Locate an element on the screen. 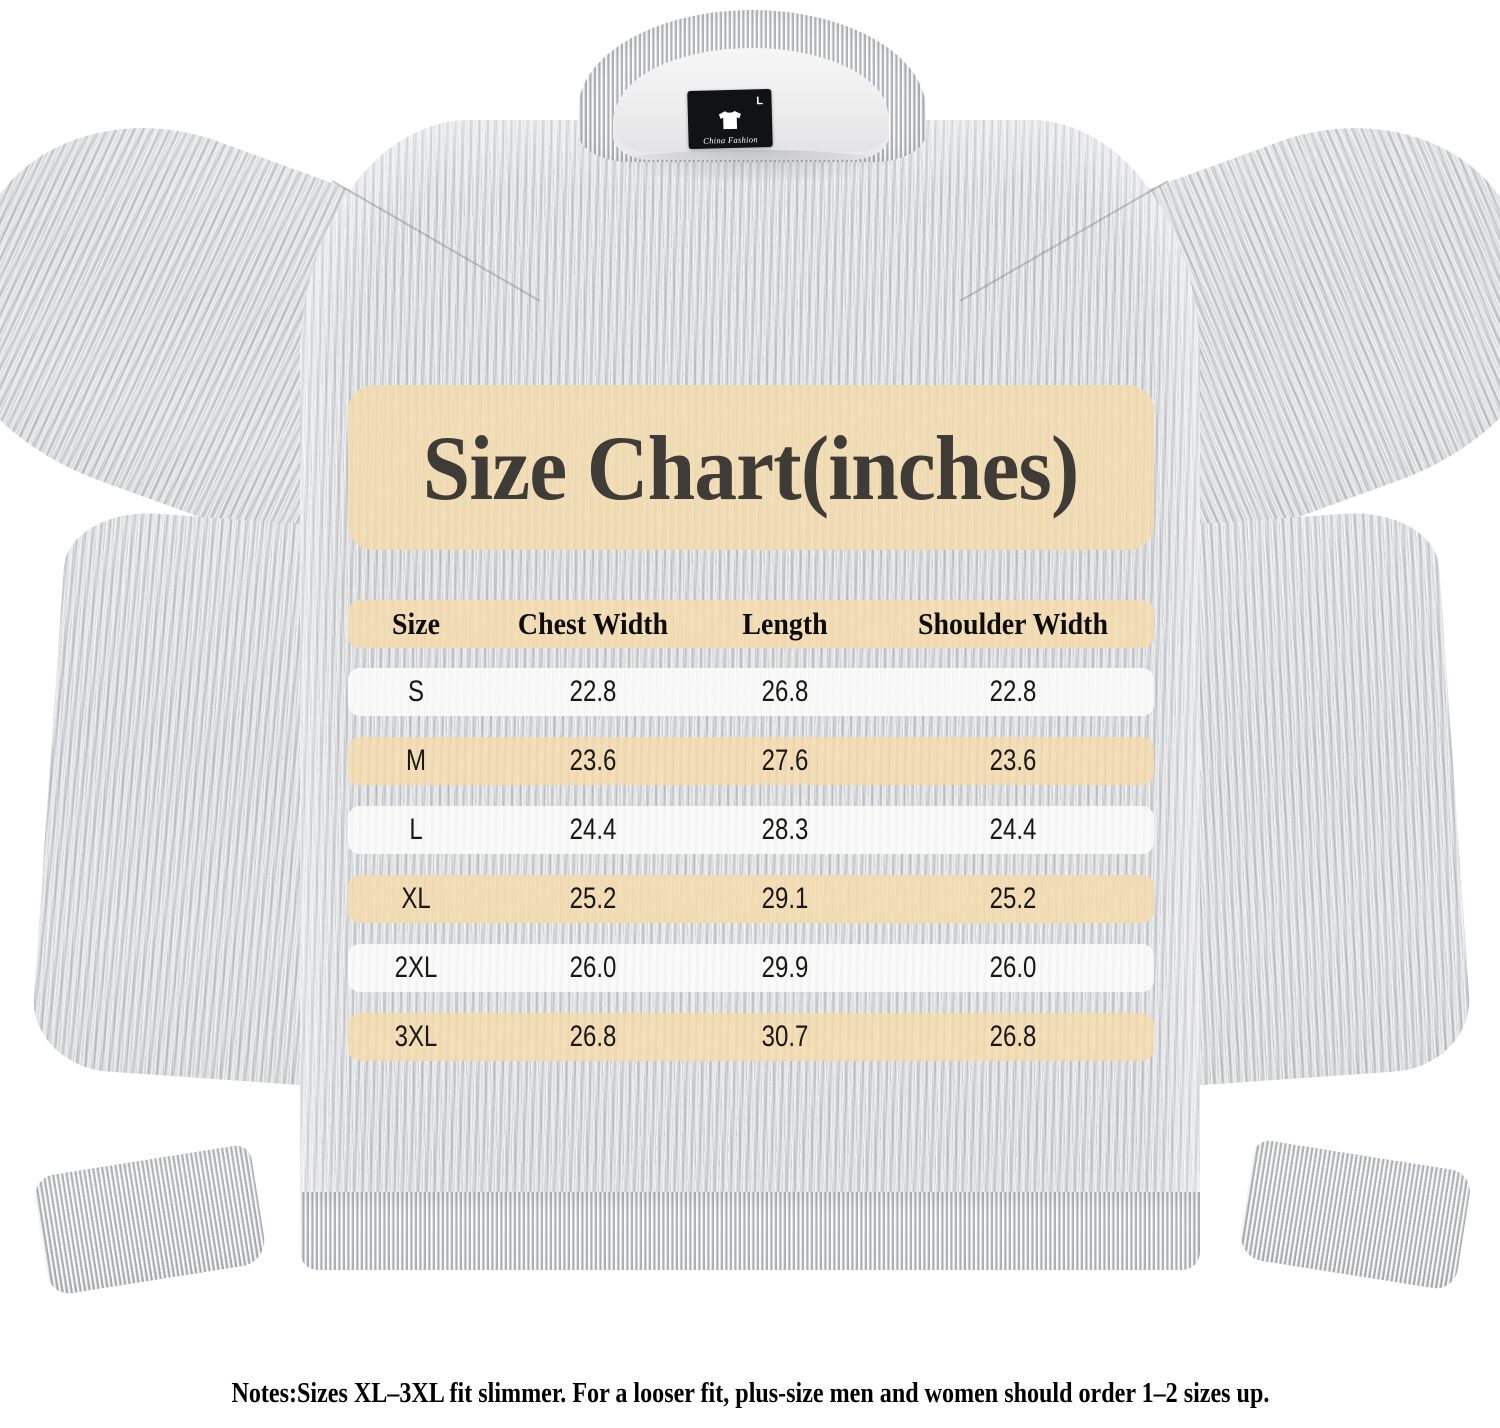 This screenshot has height=1428, width=1500. neck-brand-label: L China Fashion is located at coordinates (730, 119).